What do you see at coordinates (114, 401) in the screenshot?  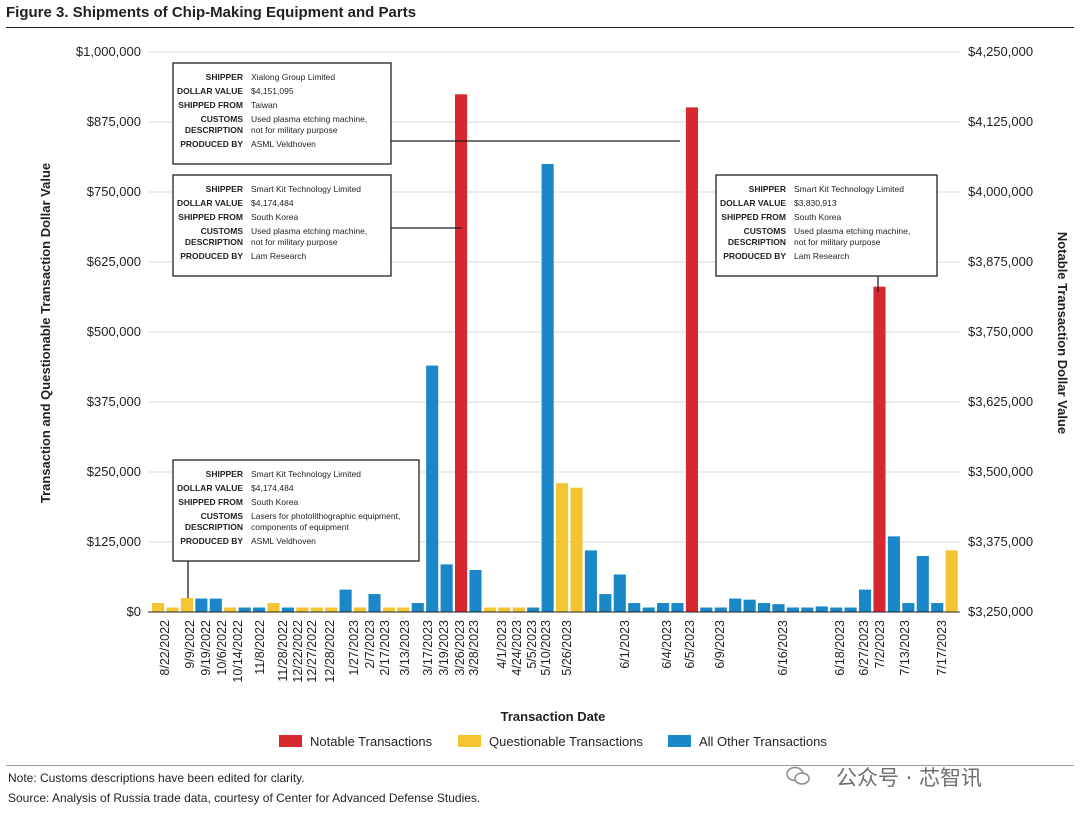 I see `y-tick-label: $375,000` at bounding box center [114, 401].